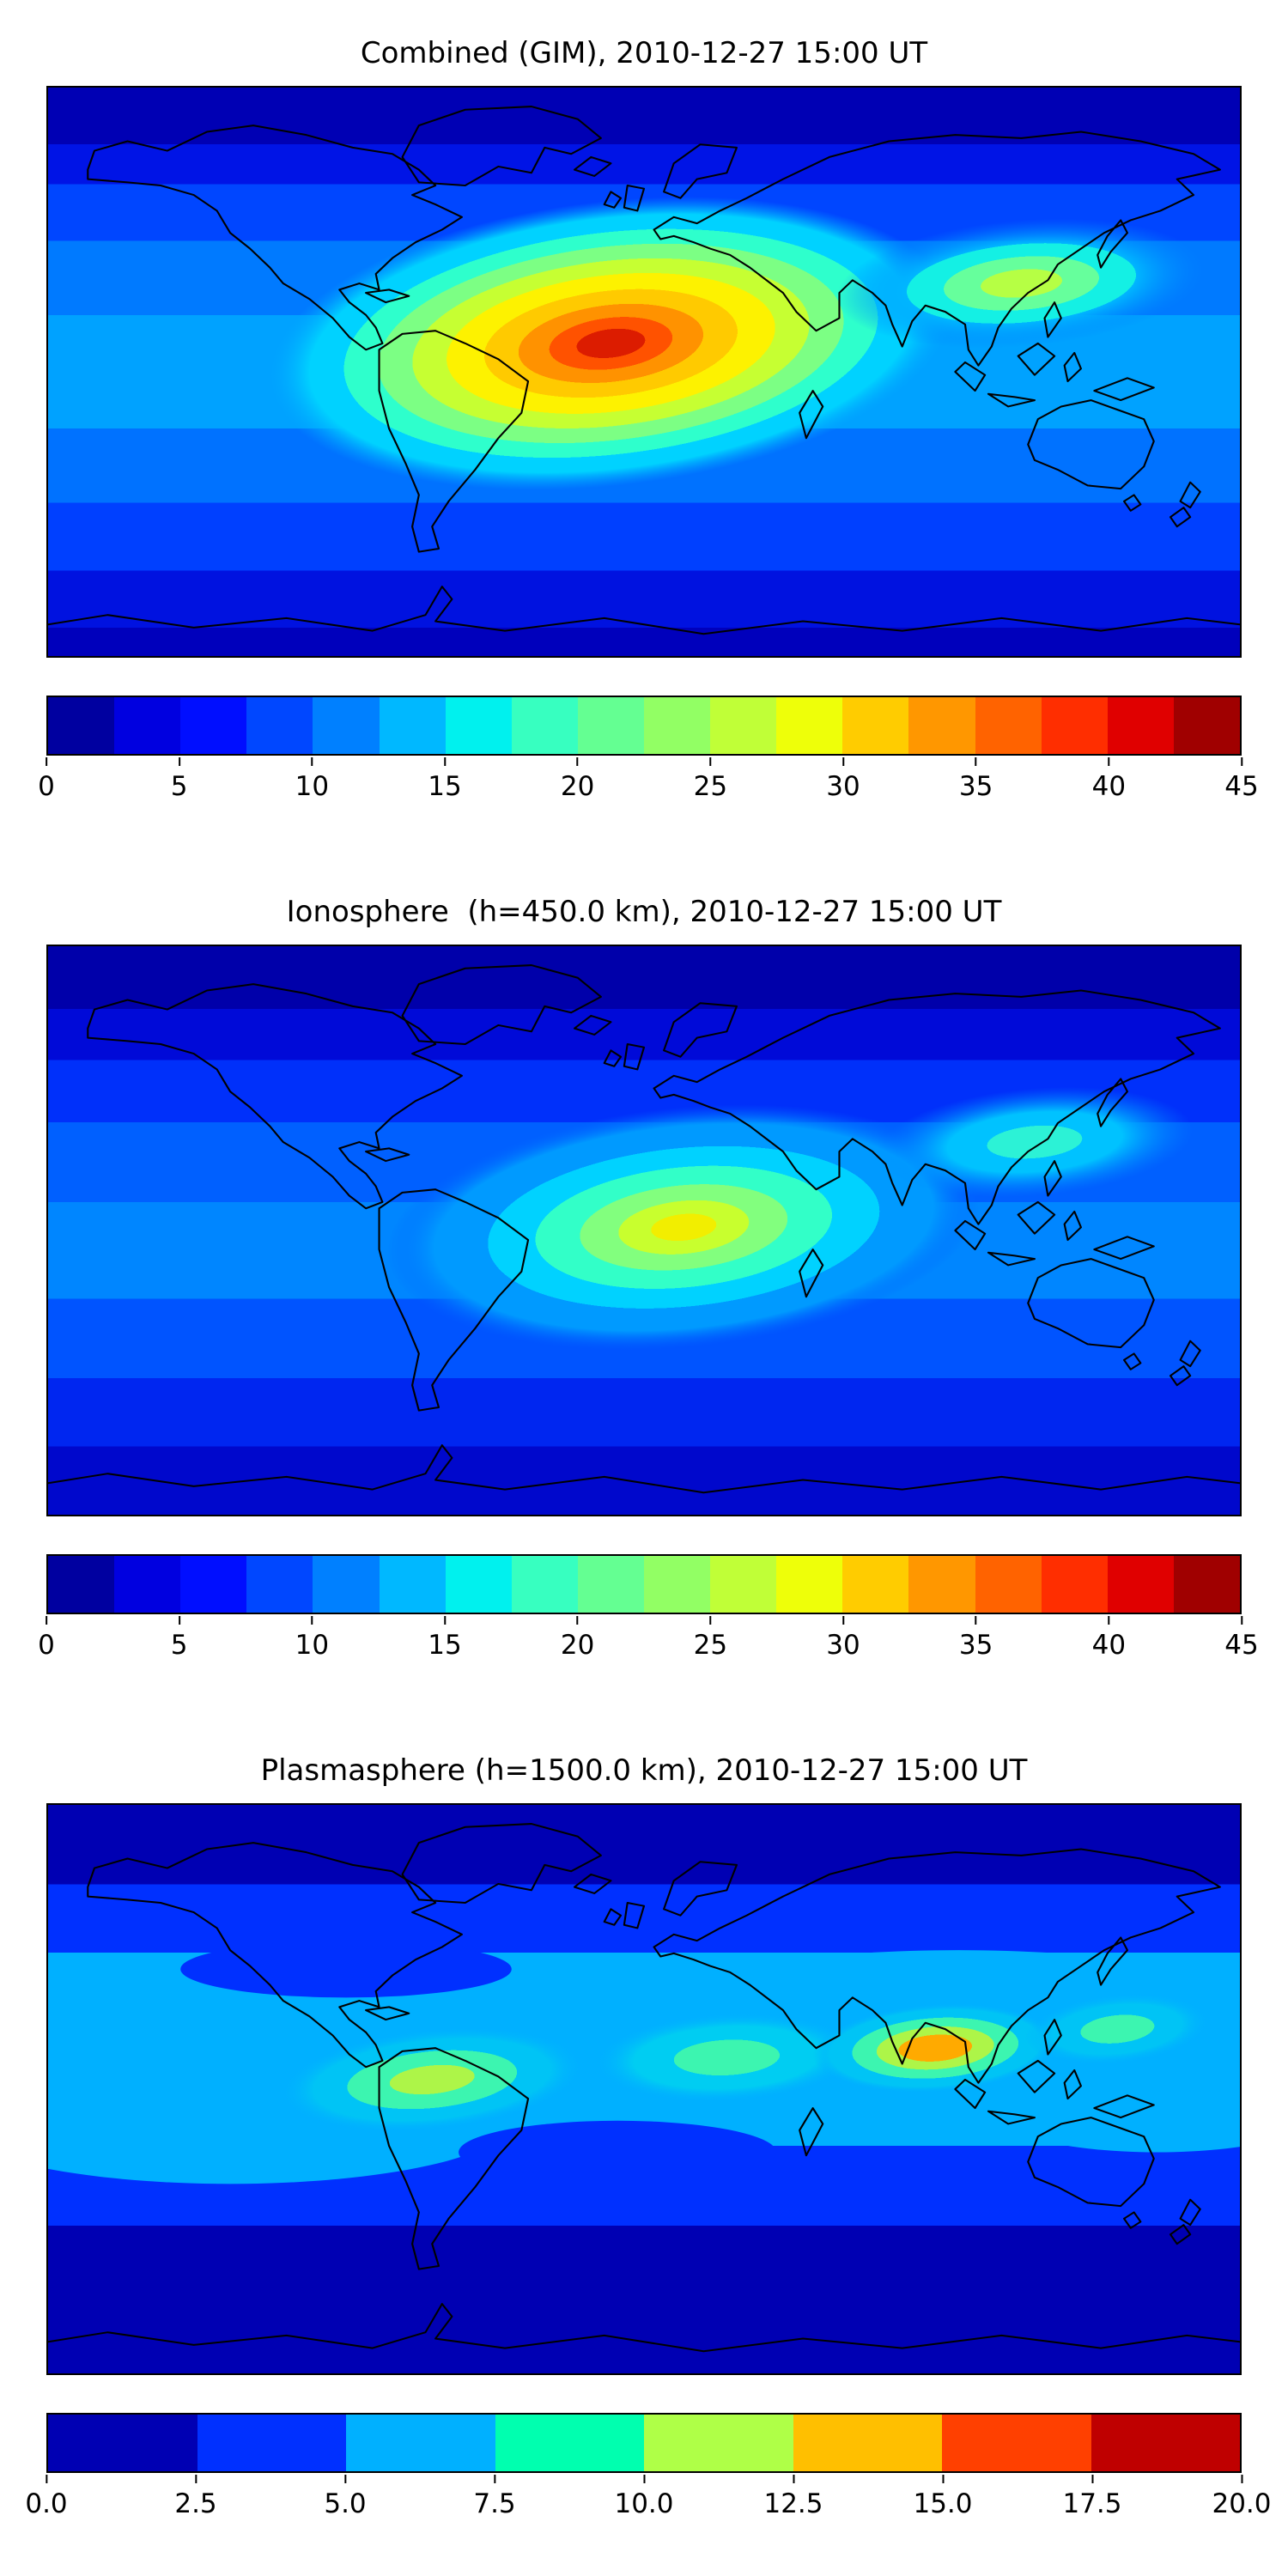 Image resolution: width=1288 pixels, height=2576 pixels. What do you see at coordinates (935, 2048) in the screenshot?
I see `plasma-patch-india-orange` at bounding box center [935, 2048].